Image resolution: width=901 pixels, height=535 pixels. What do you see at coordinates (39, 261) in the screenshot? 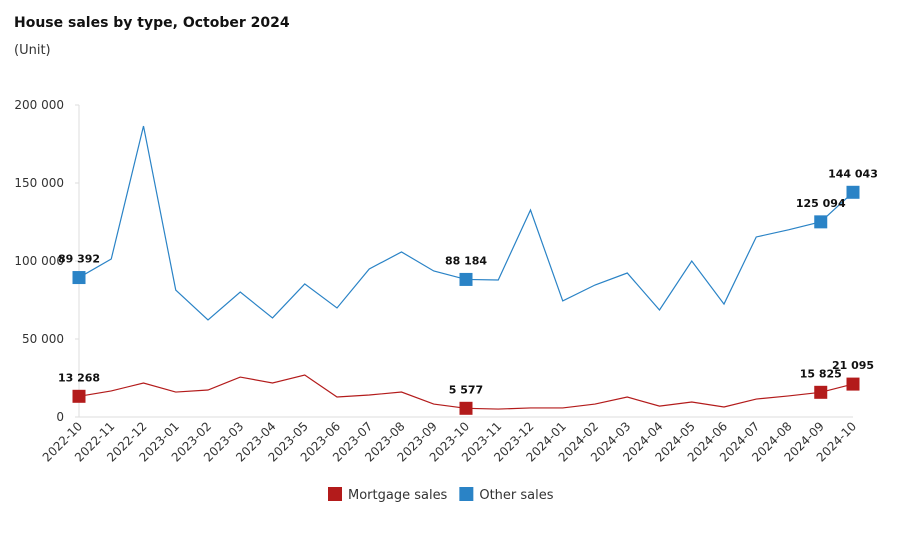
I see `y-tick-label: 100 000` at bounding box center [39, 261].